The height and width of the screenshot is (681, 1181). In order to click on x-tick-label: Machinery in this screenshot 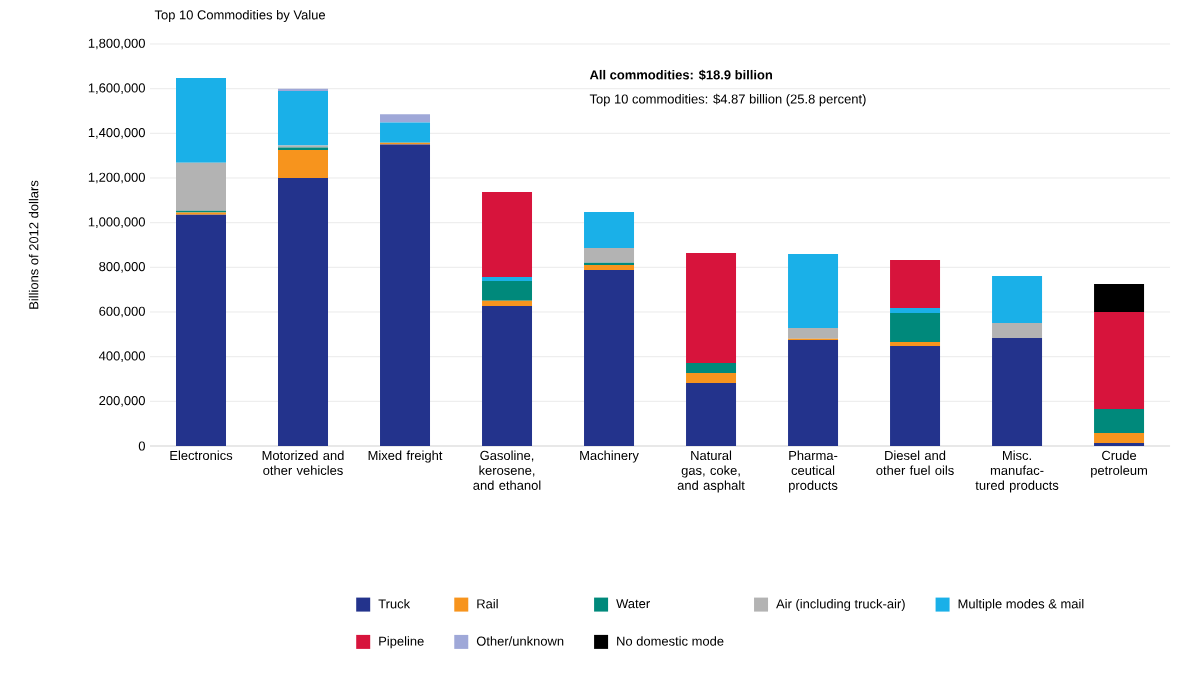, I will do `click(609, 456)`.